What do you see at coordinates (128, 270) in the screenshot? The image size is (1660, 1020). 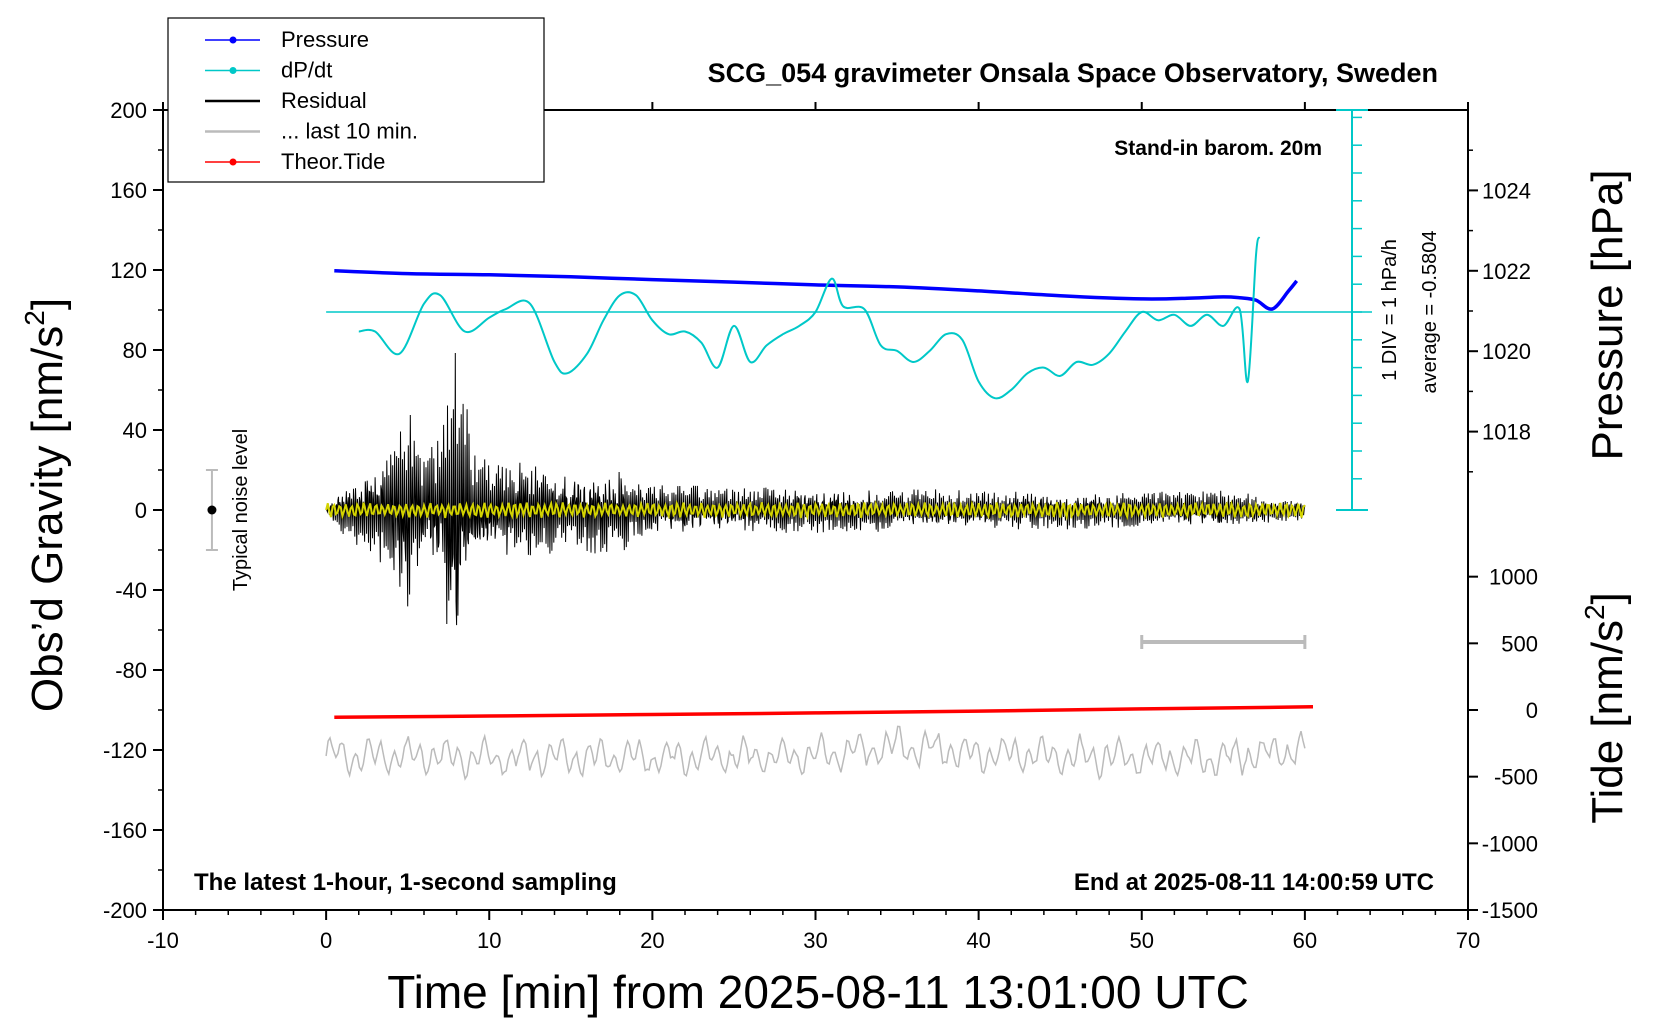 I see `y-tick-label: 120` at bounding box center [128, 270].